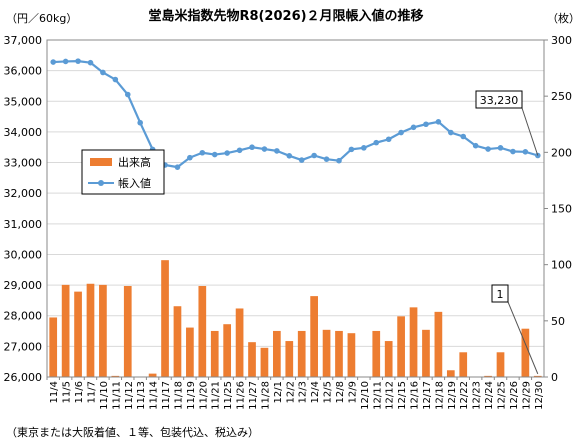 This screenshot has width=586, height=448. I want to click on x-tick-label: 12/2, so click(290, 392).